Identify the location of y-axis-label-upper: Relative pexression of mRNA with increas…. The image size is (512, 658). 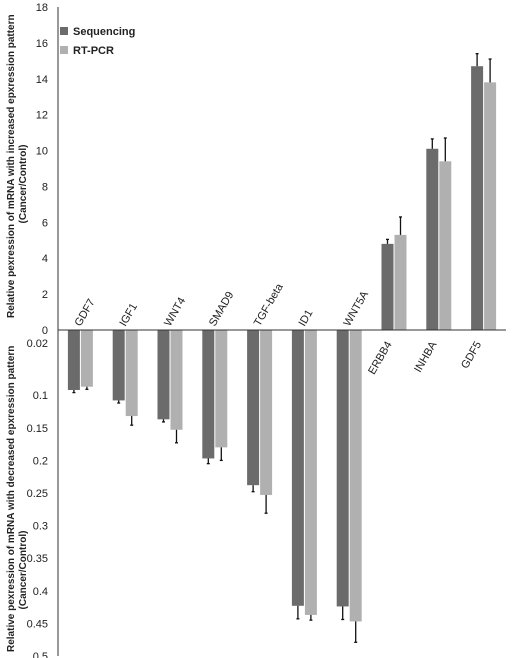
(11, 166).